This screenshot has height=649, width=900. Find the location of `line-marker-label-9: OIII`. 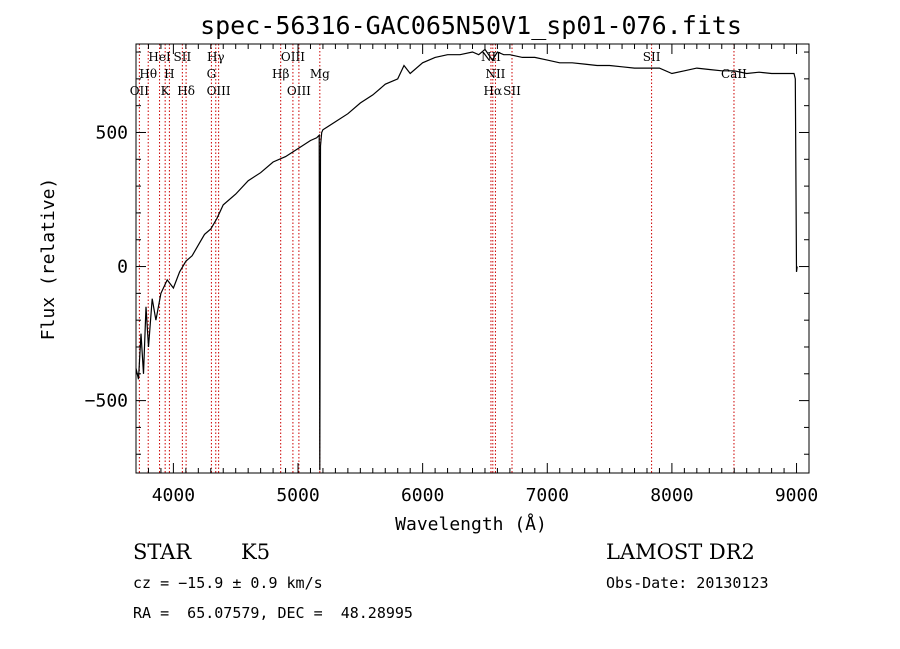

line-marker-label-9: OIII is located at coordinates (219, 91).